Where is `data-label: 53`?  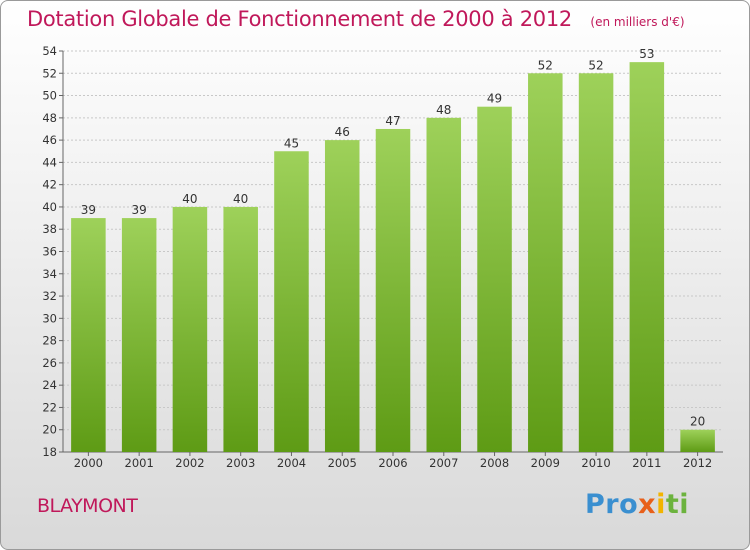 data-label: 53 is located at coordinates (646, 54).